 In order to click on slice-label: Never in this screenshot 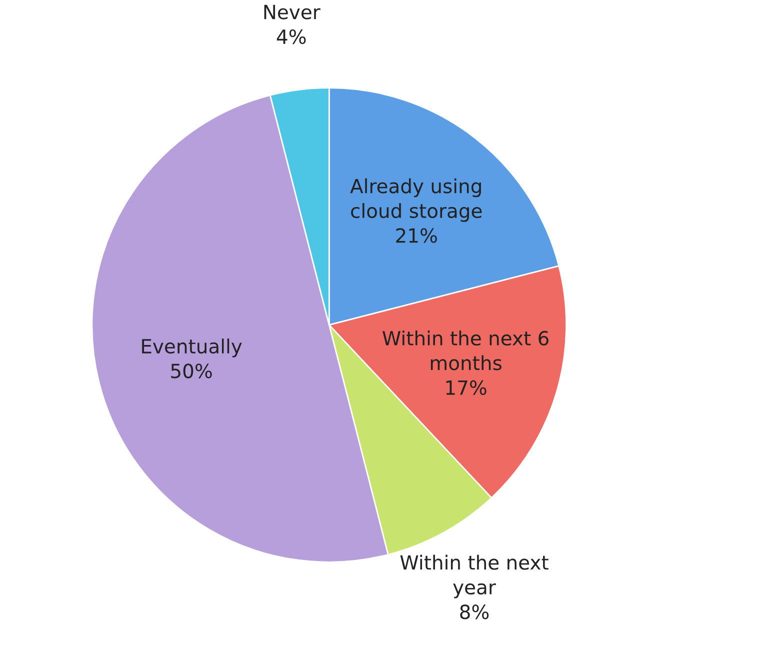, I will do `click(292, 12)`.